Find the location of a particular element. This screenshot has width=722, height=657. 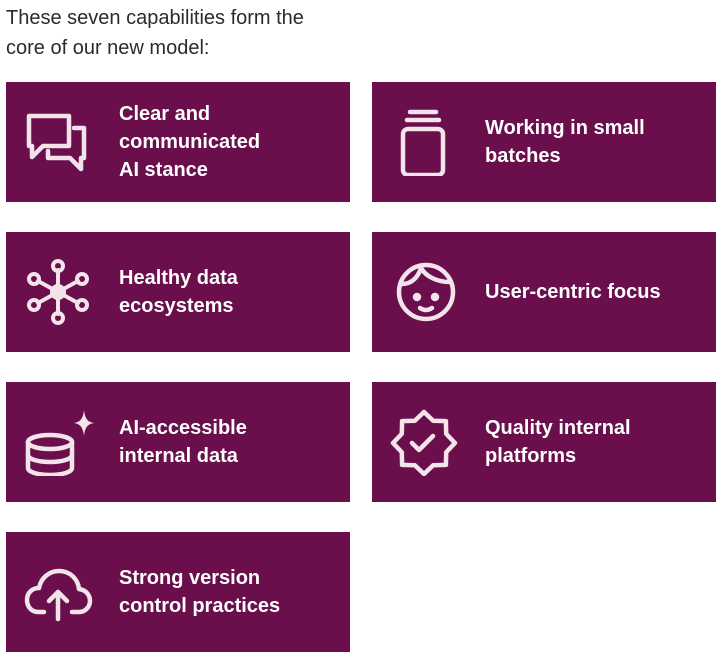

capability-card-ai-stance: Clear and communicated AI stance is located at coordinates (178, 142).